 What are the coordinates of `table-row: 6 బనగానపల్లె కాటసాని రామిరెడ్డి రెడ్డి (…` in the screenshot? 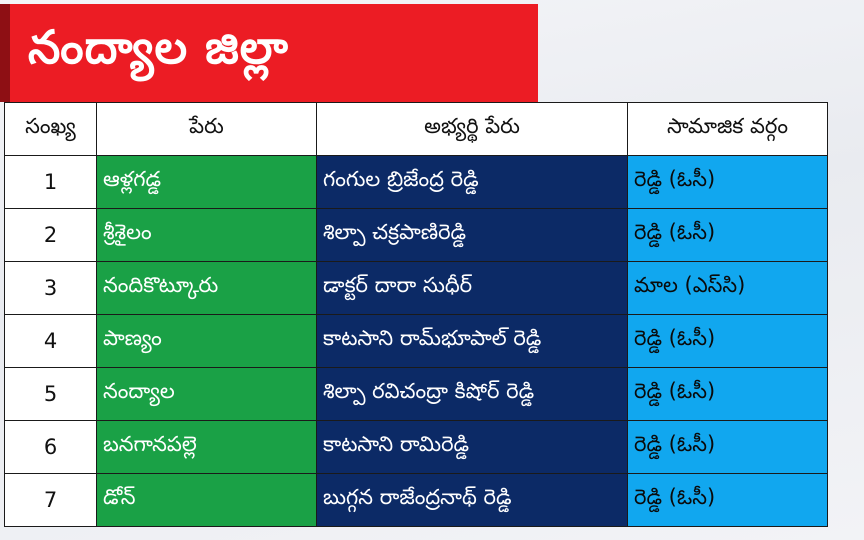 It's located at (416, 447).